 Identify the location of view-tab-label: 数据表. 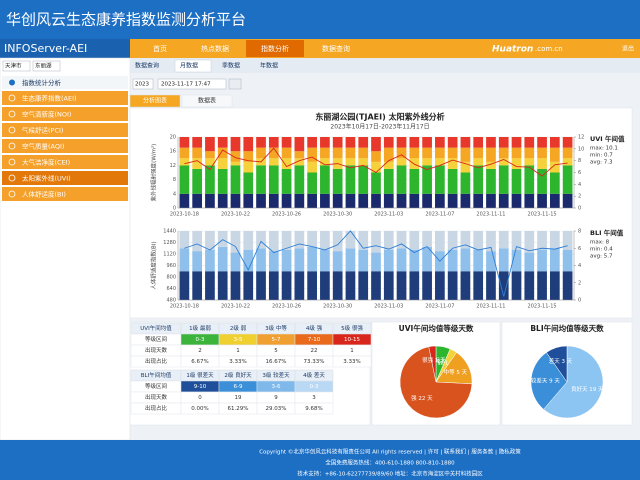
(207, 101).